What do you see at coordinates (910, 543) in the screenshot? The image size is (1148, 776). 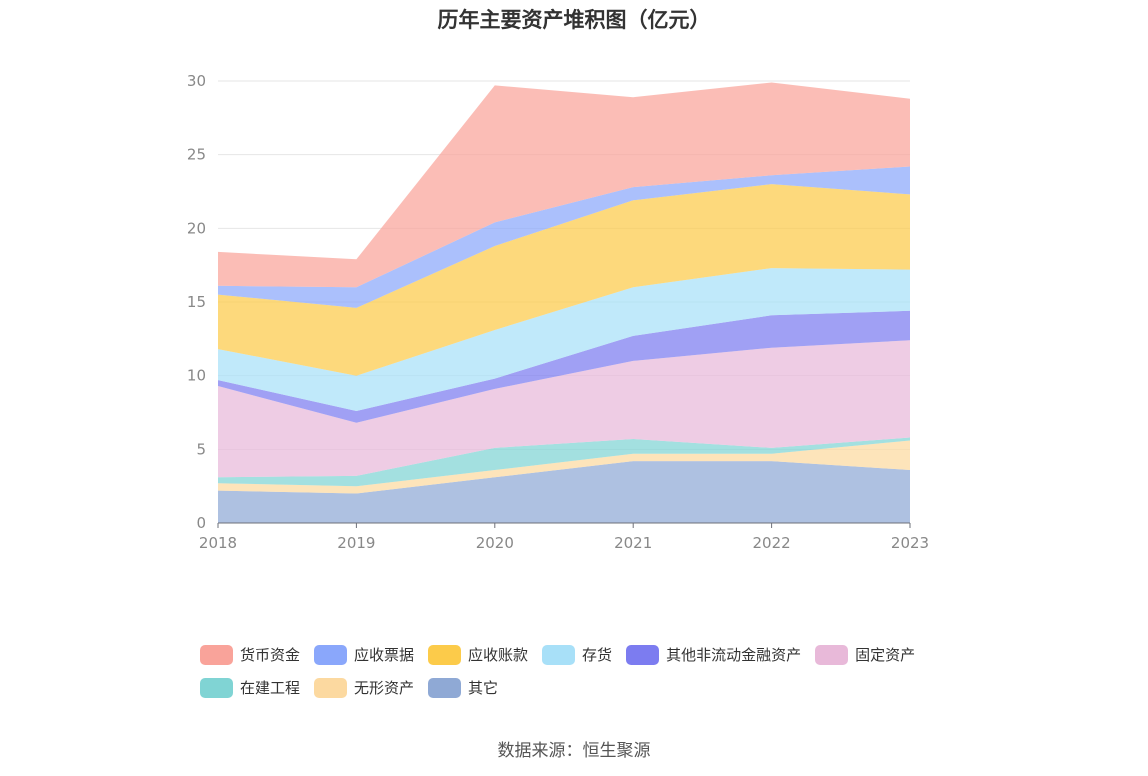 I see `x-tick-label: 2023` at bounding box center [910, 543].